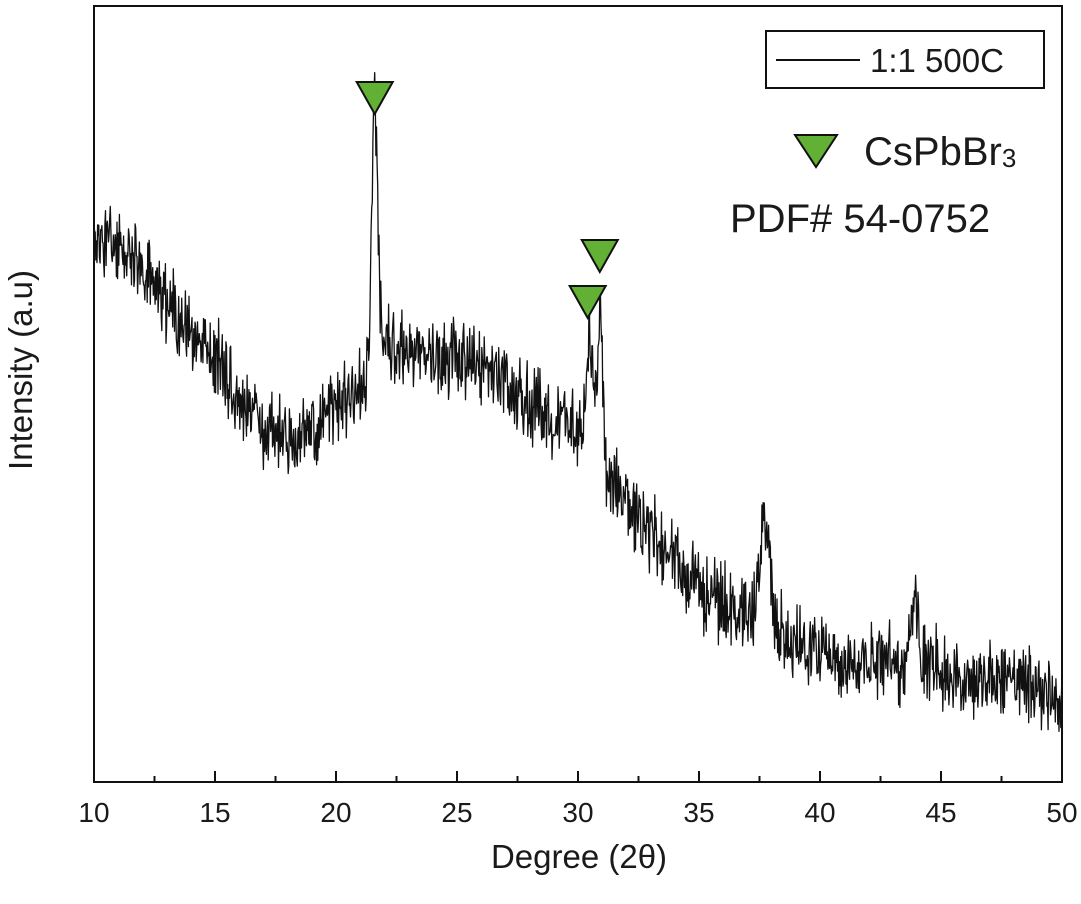  Describe the element at coordinates (1009, 158) in the screenshot. I see `phase-label-subscript: 3` at that location.